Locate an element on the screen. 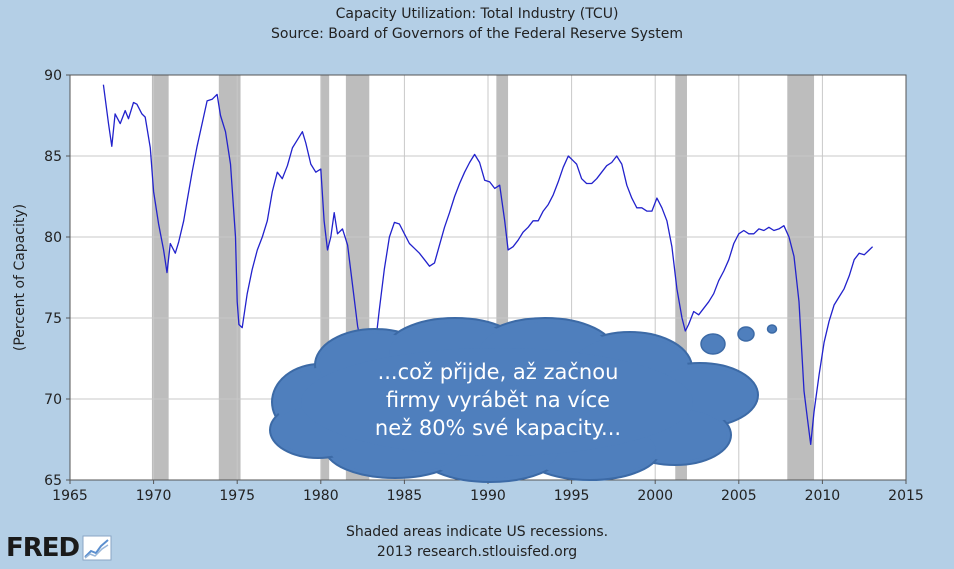  x-tick-label: 2015 is located at coordinates (906, 496).